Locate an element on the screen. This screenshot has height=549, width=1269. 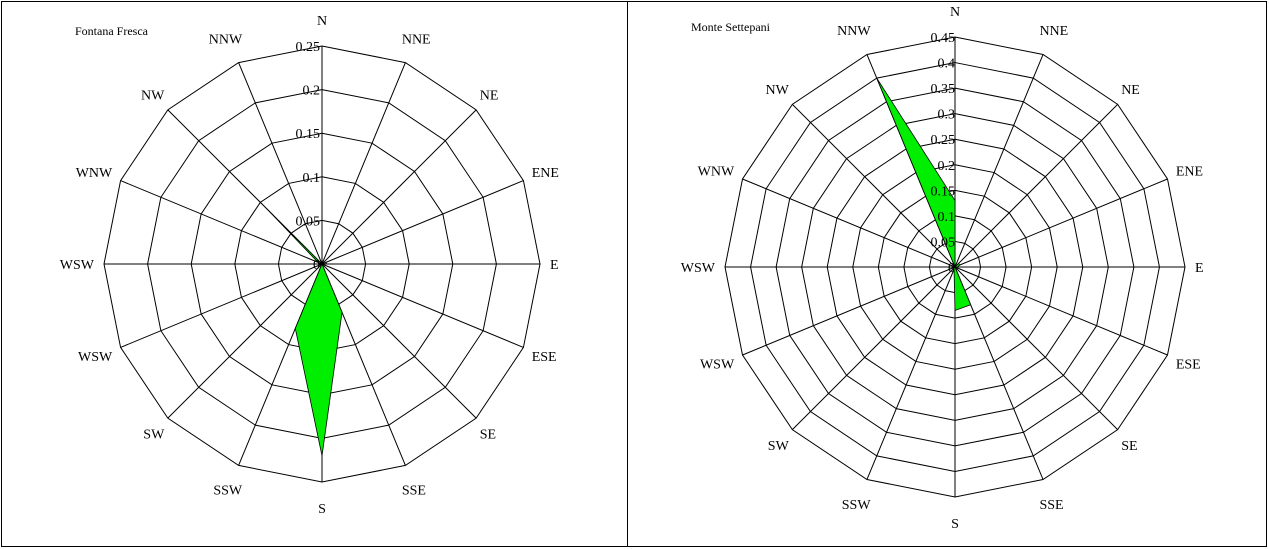
tick-label: 0.45 is located at coordinates (943, 38).